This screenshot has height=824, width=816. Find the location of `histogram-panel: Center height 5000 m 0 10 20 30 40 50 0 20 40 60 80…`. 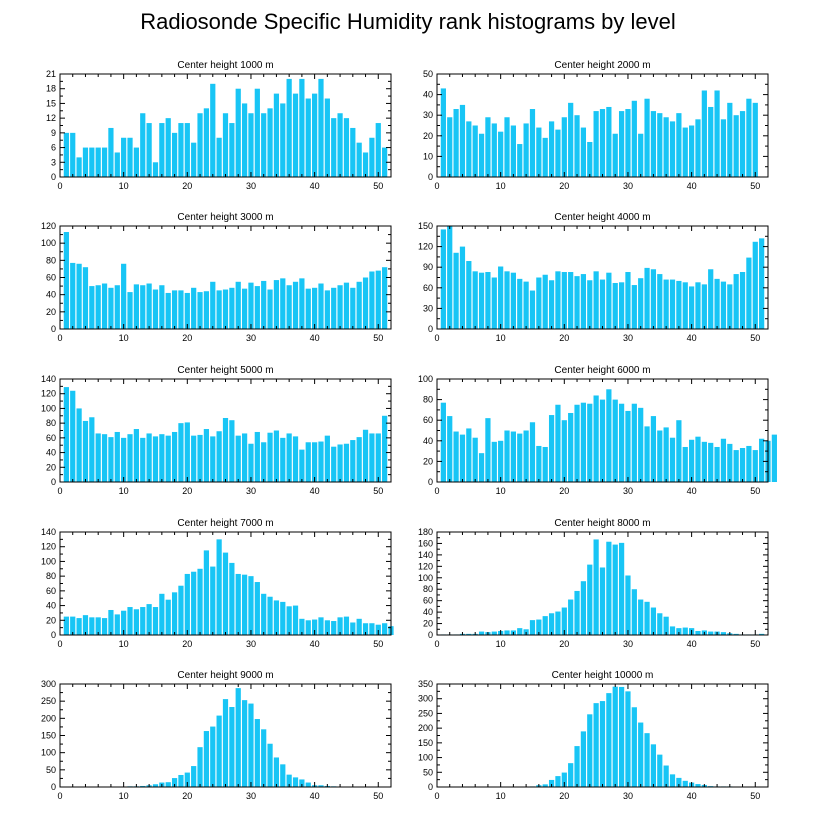

histogram-panel: Center height 5000 m 0 10 20 30 40 50 0 20 40 60 80… is located at coordinates (216, 430).